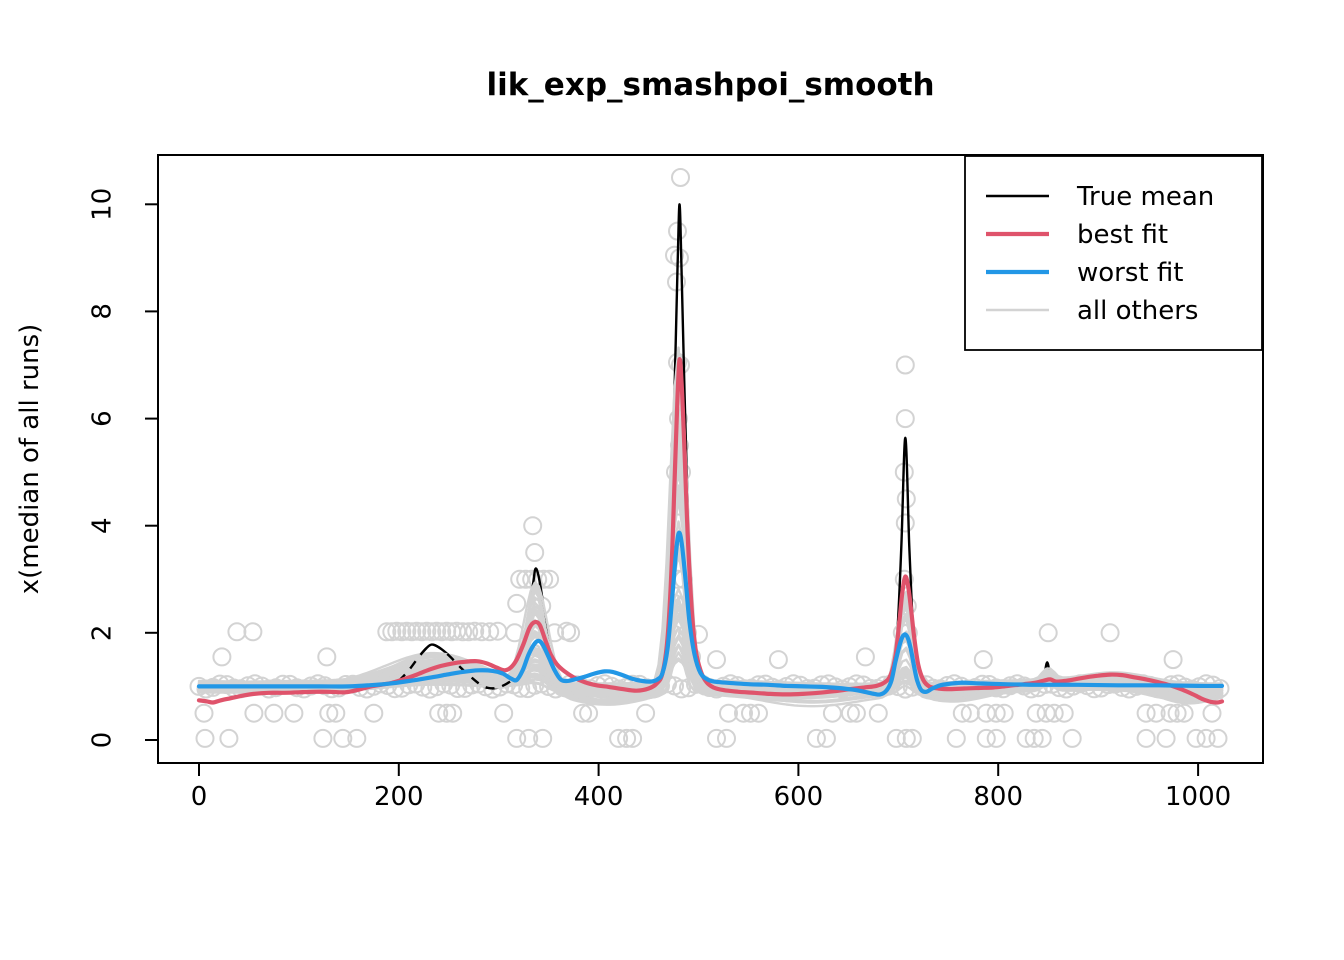  I want to click on y-tick-label: 10, so click(103, 204).